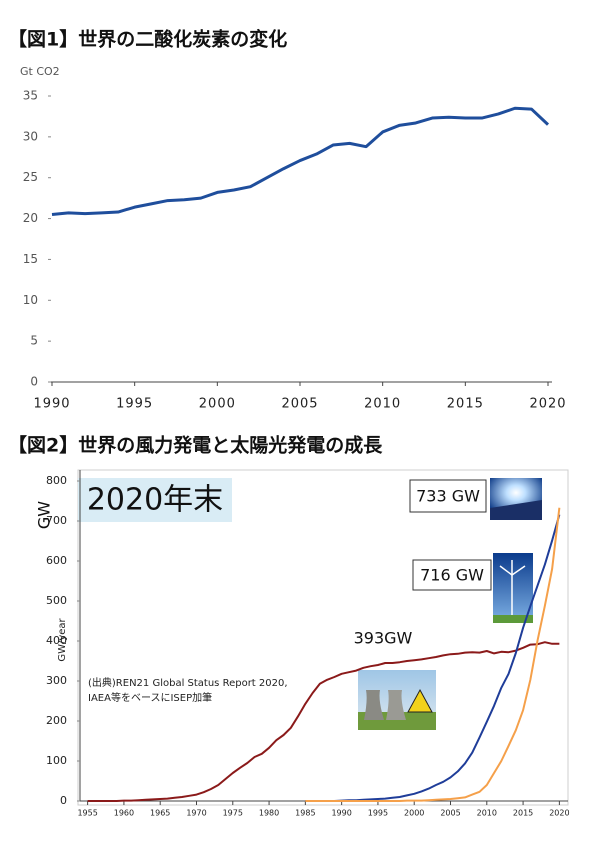 The image size is (600, 848). Describe the element at coordinates (195, 445) in the screenshot. I see `chart-title: 【図2】世界の風力発電と太陽光発電の成長` at that location.